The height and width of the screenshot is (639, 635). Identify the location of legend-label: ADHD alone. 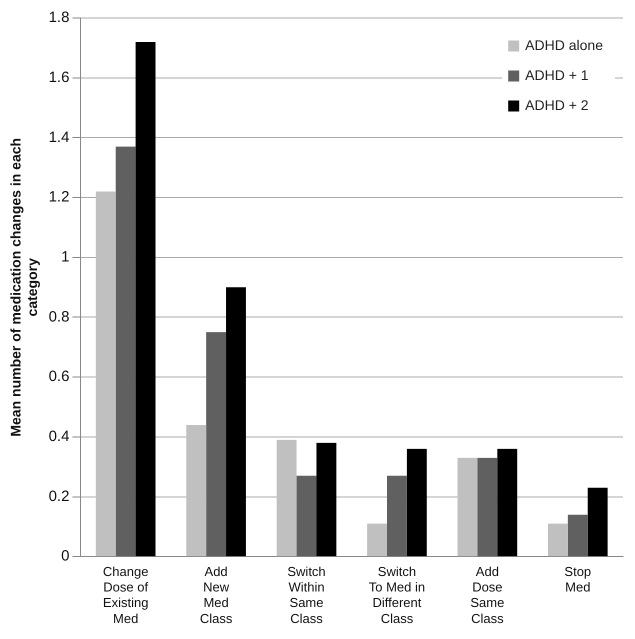
(564, 44).